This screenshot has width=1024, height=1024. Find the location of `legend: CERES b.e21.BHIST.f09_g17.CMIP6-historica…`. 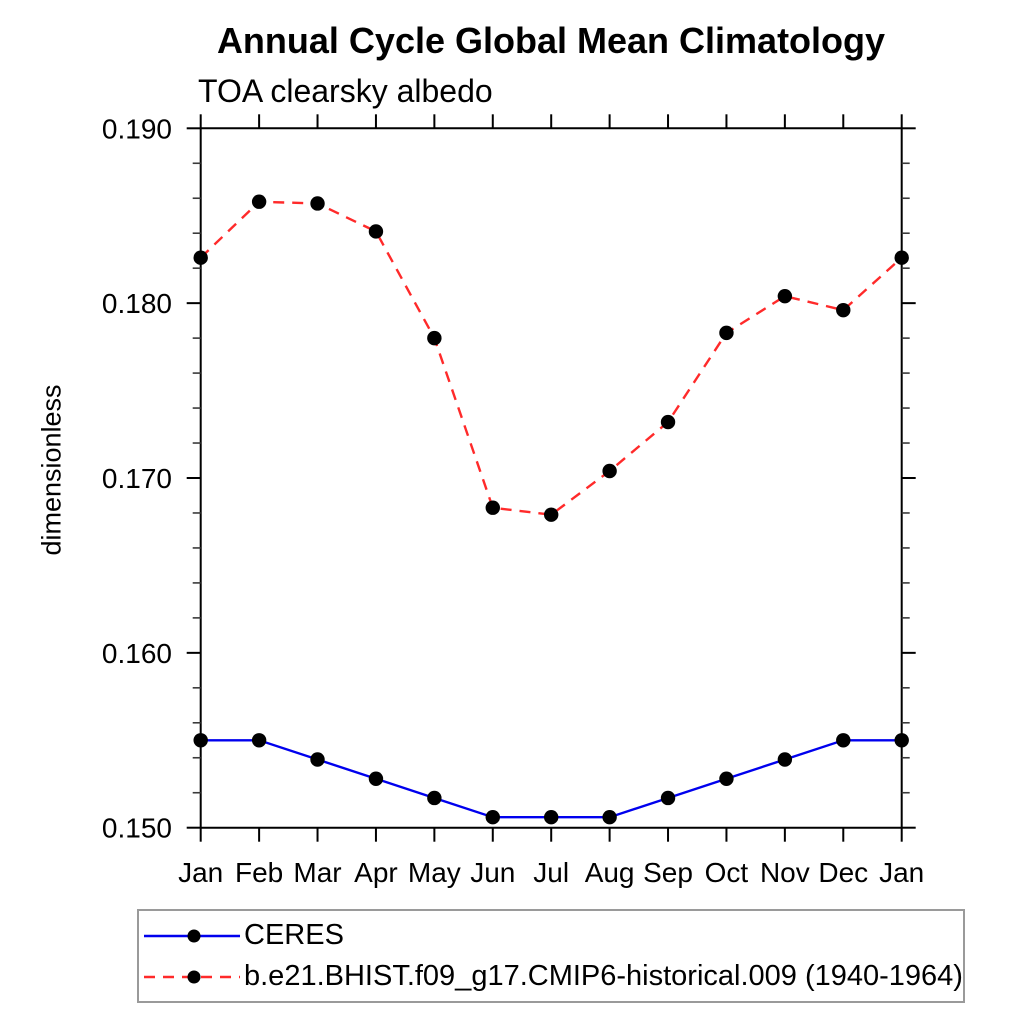

legend: CERES b.e21.BHIST.f09_g17.CMIP6-historica… is located at coordinates (551, 956).